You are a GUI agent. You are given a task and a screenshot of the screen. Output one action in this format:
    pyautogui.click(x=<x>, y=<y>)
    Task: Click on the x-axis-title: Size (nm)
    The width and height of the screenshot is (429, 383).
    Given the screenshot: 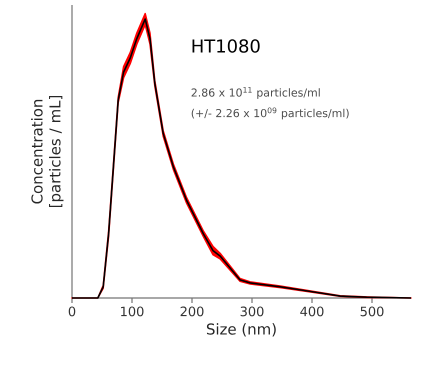 What is the action you would take?
    pyautogui.click(x=241, y=329)
    